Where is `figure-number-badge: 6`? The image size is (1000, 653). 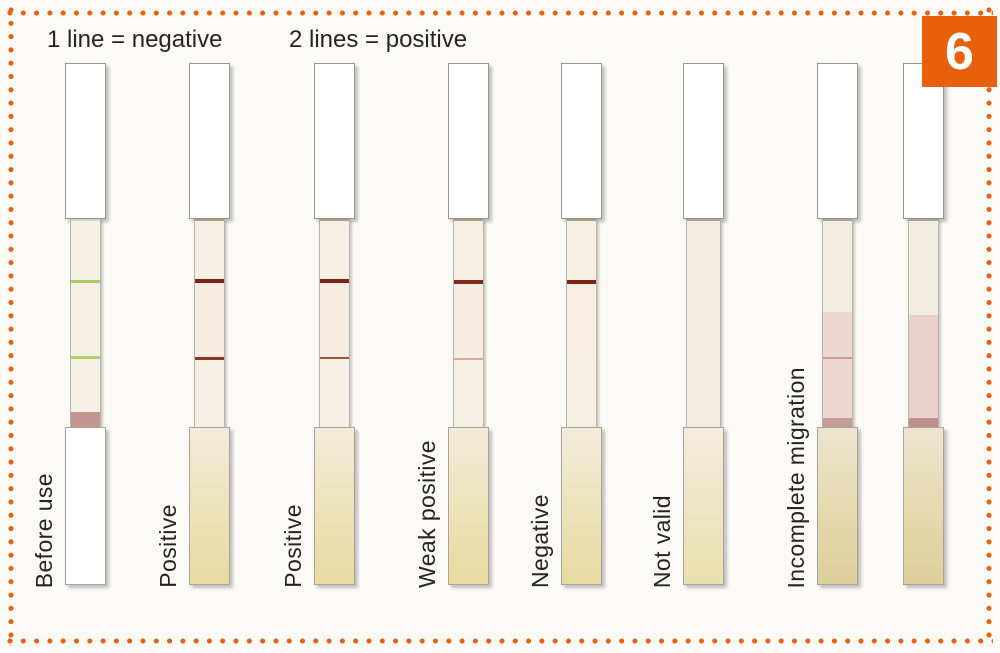 figure-number-badge: 6 is located at coordinates (959, 51).